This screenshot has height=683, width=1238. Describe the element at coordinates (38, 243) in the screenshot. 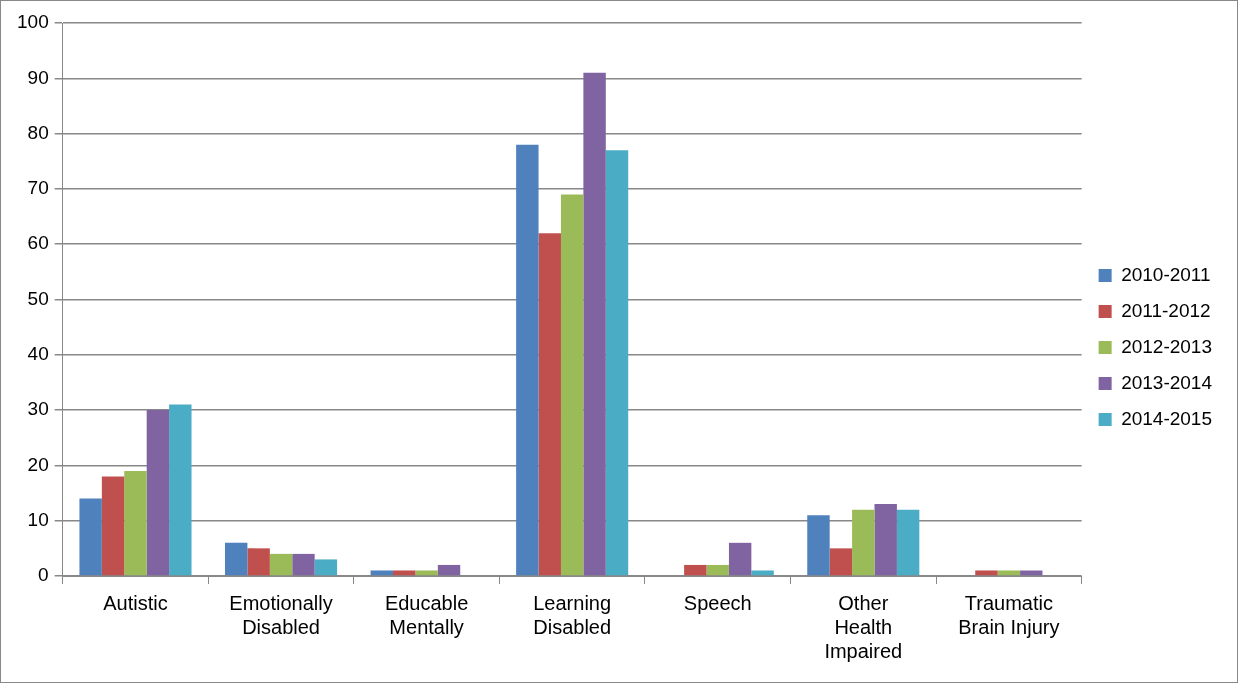

I see `y-tick-label: 60` at that location.